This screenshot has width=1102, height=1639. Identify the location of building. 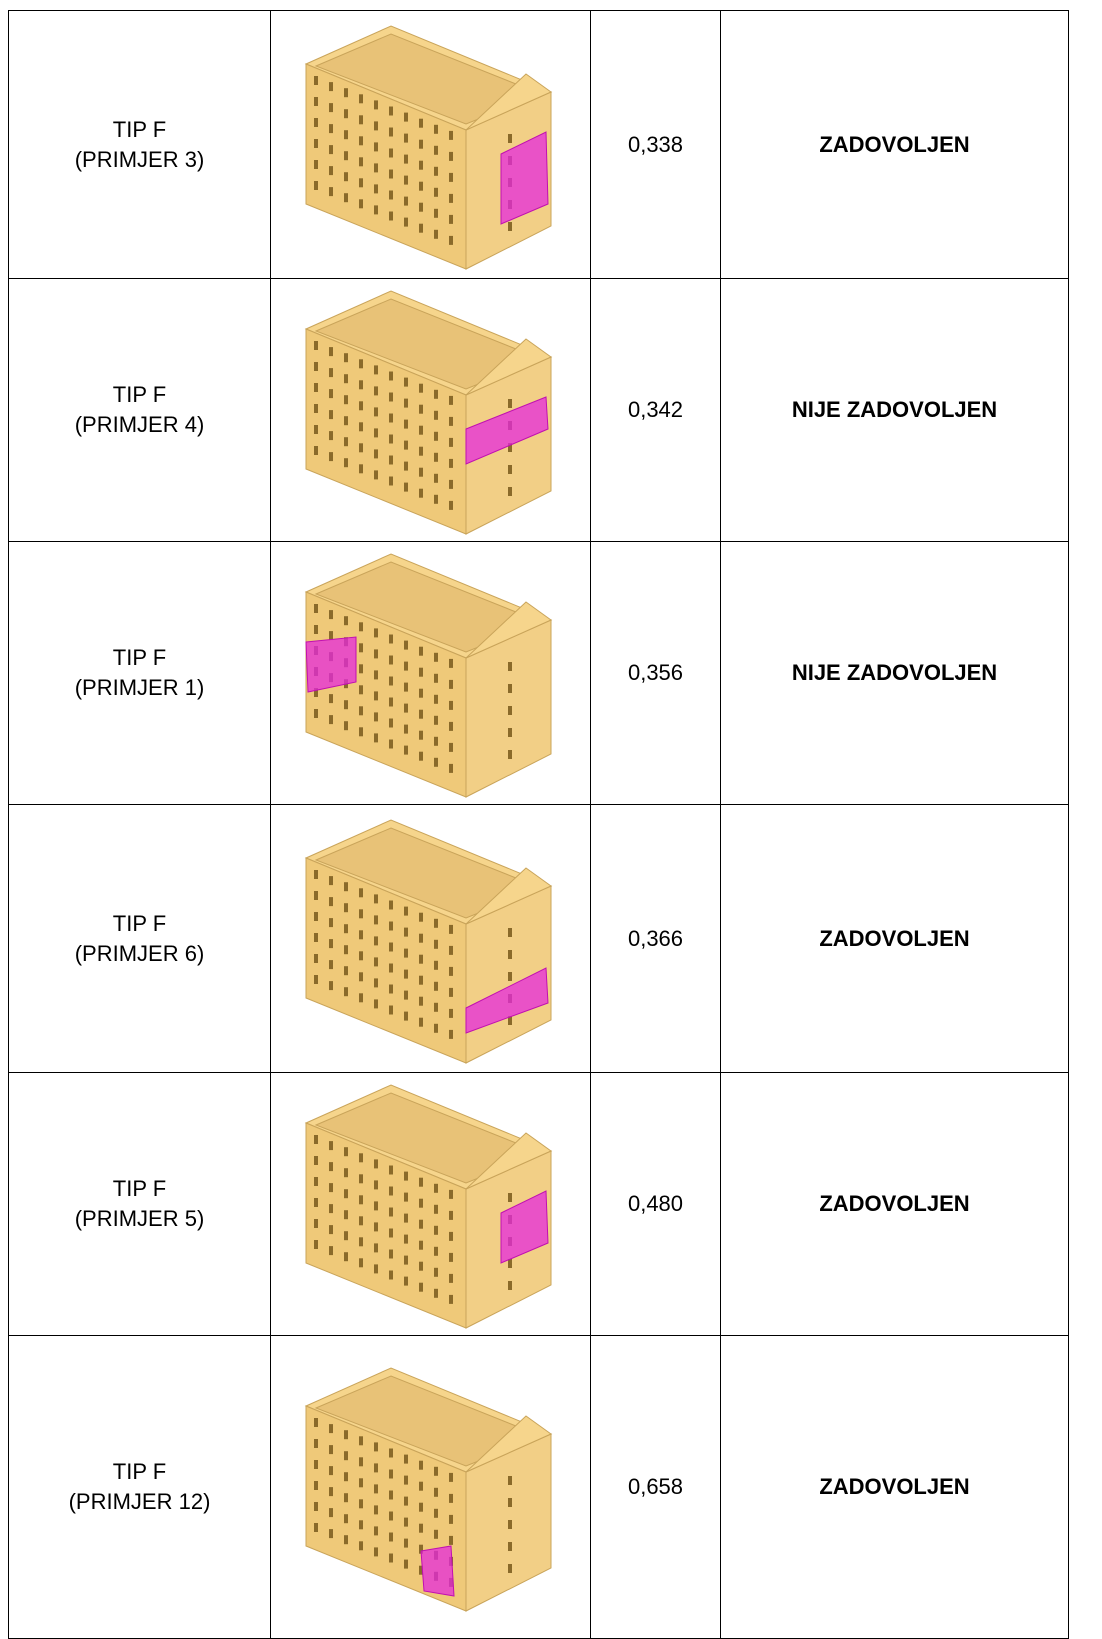
(428, 941).